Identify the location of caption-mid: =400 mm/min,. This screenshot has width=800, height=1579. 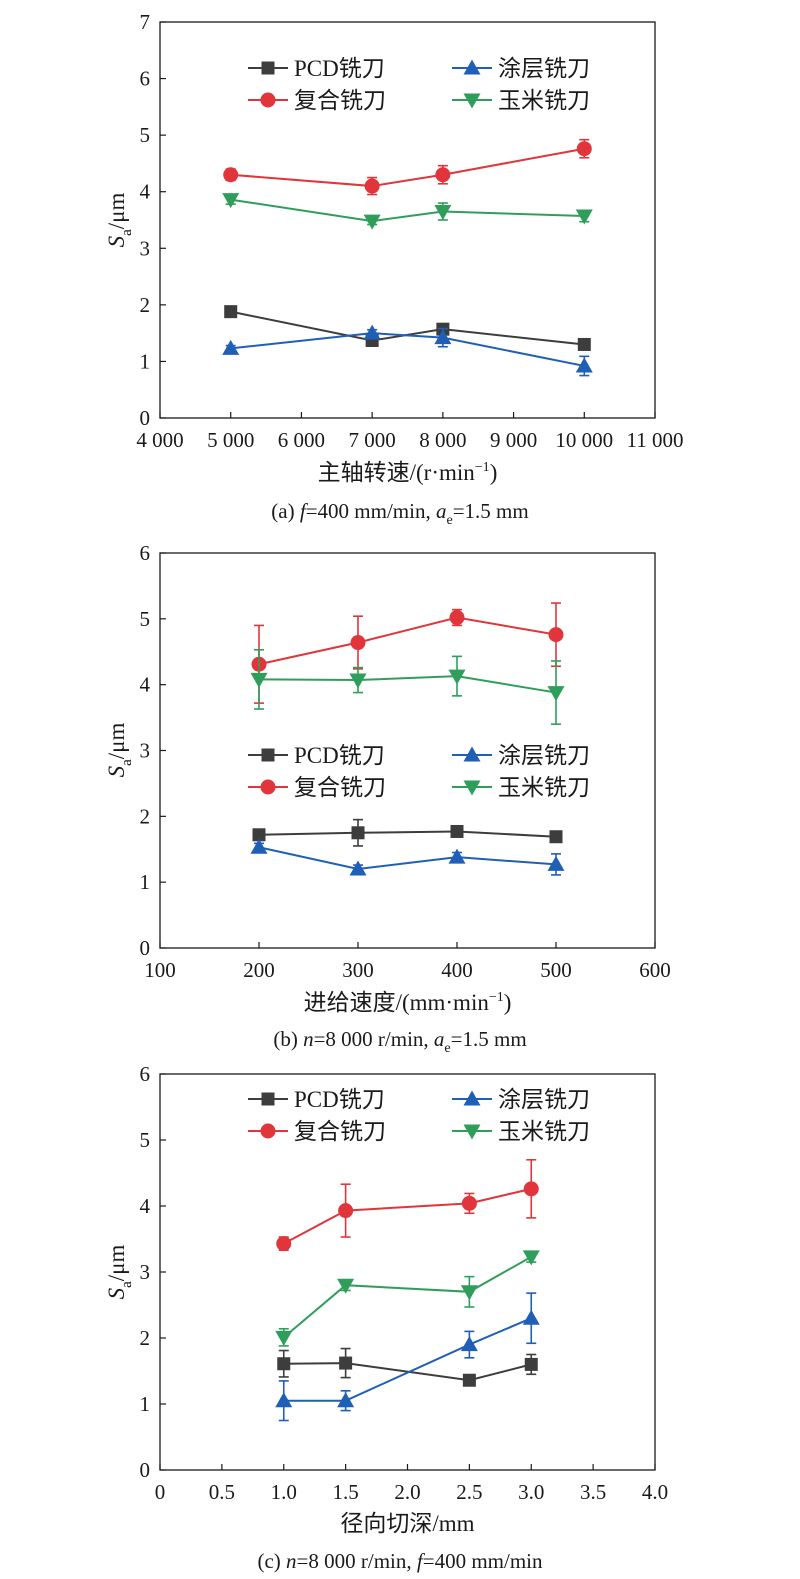
(371, 511).